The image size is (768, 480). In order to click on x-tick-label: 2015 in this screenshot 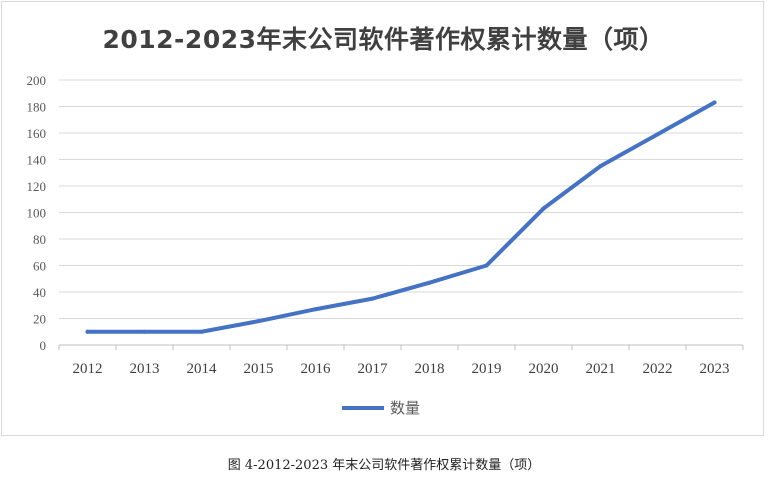, I will do `click(259, 369)`.